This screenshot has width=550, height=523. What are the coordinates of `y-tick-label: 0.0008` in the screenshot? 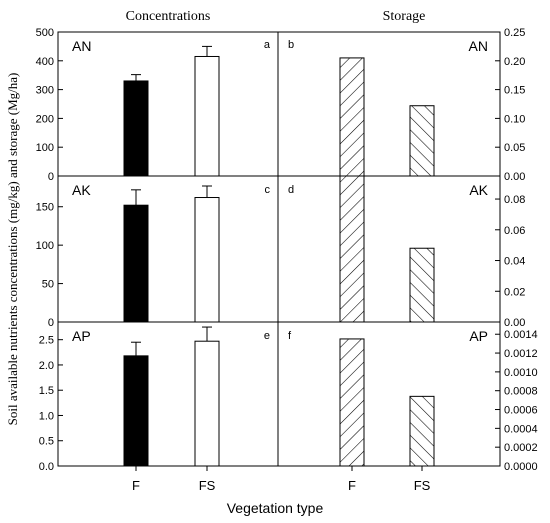 It's located at (521, 392).